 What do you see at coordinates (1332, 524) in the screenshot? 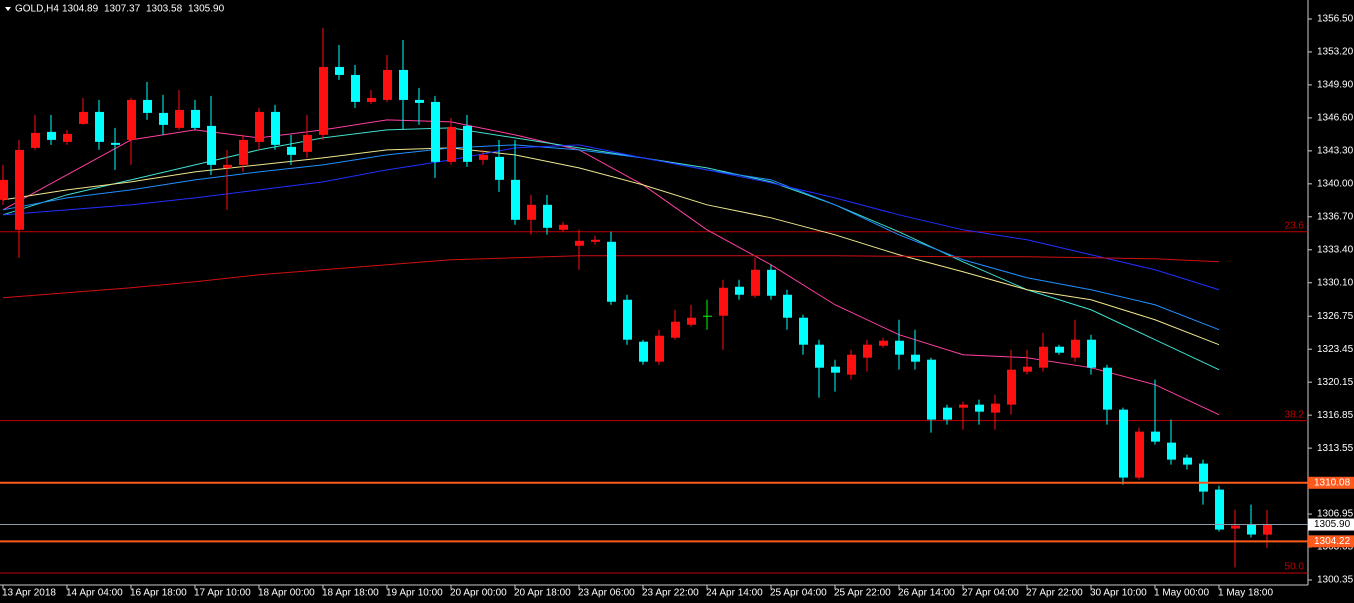
I see `current-price-label: 1305.90` at bounding box center [1332, 524].